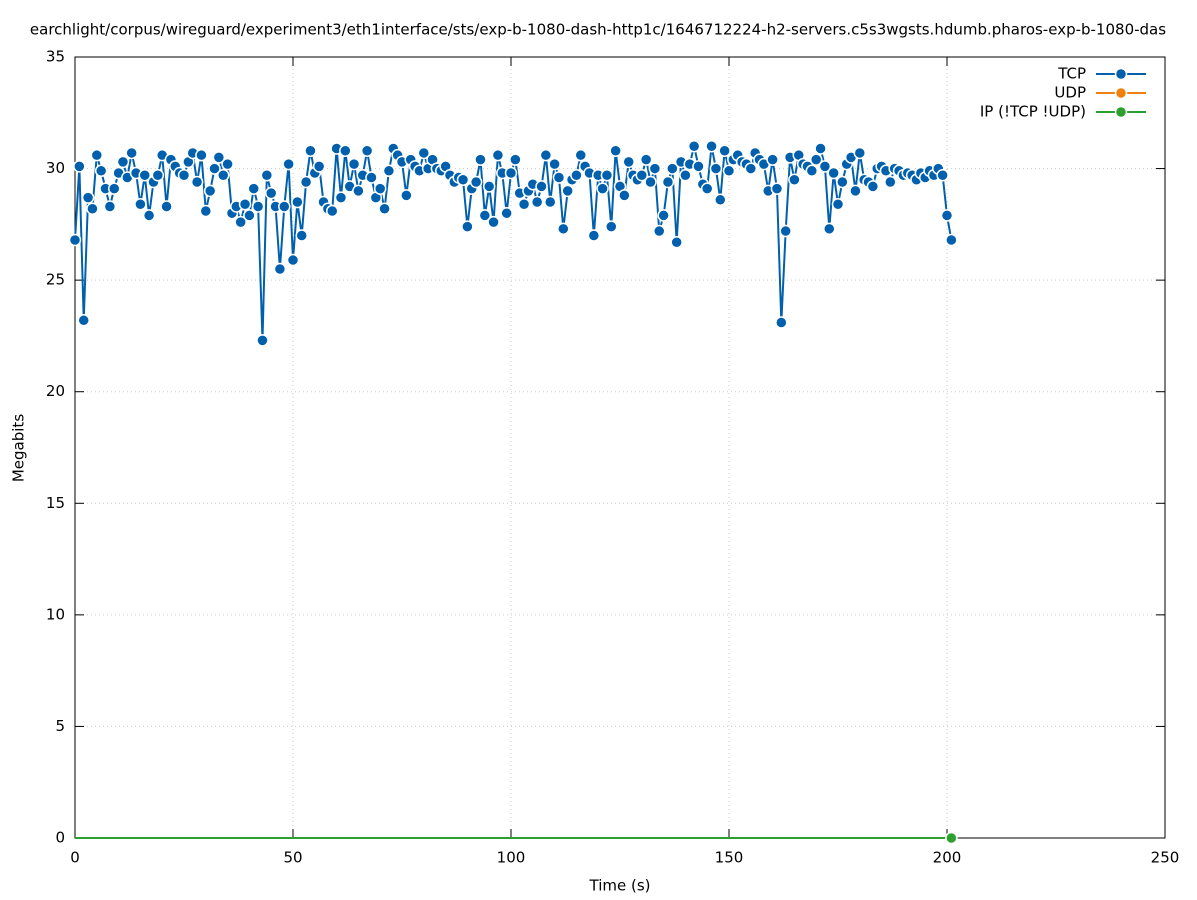 The image size is (1197, 900). Describe the element at coordinates (60, 726) in the screenshot. I see `y-tick-label: 5` at that location.